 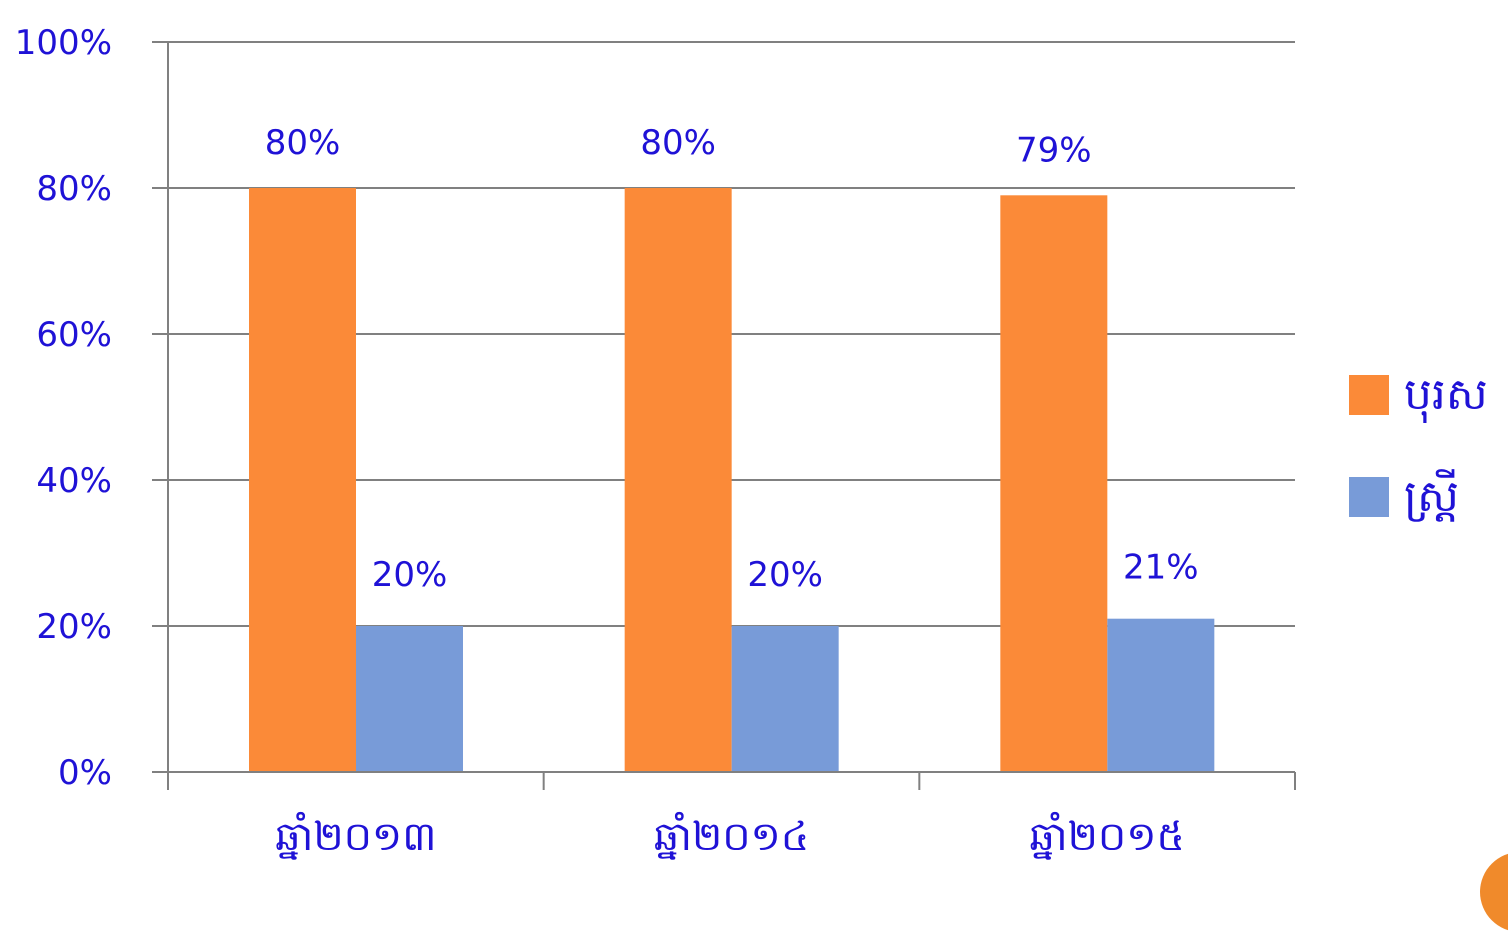 I want to click on y-tick-label: 40%, so click(x=74, y=481).